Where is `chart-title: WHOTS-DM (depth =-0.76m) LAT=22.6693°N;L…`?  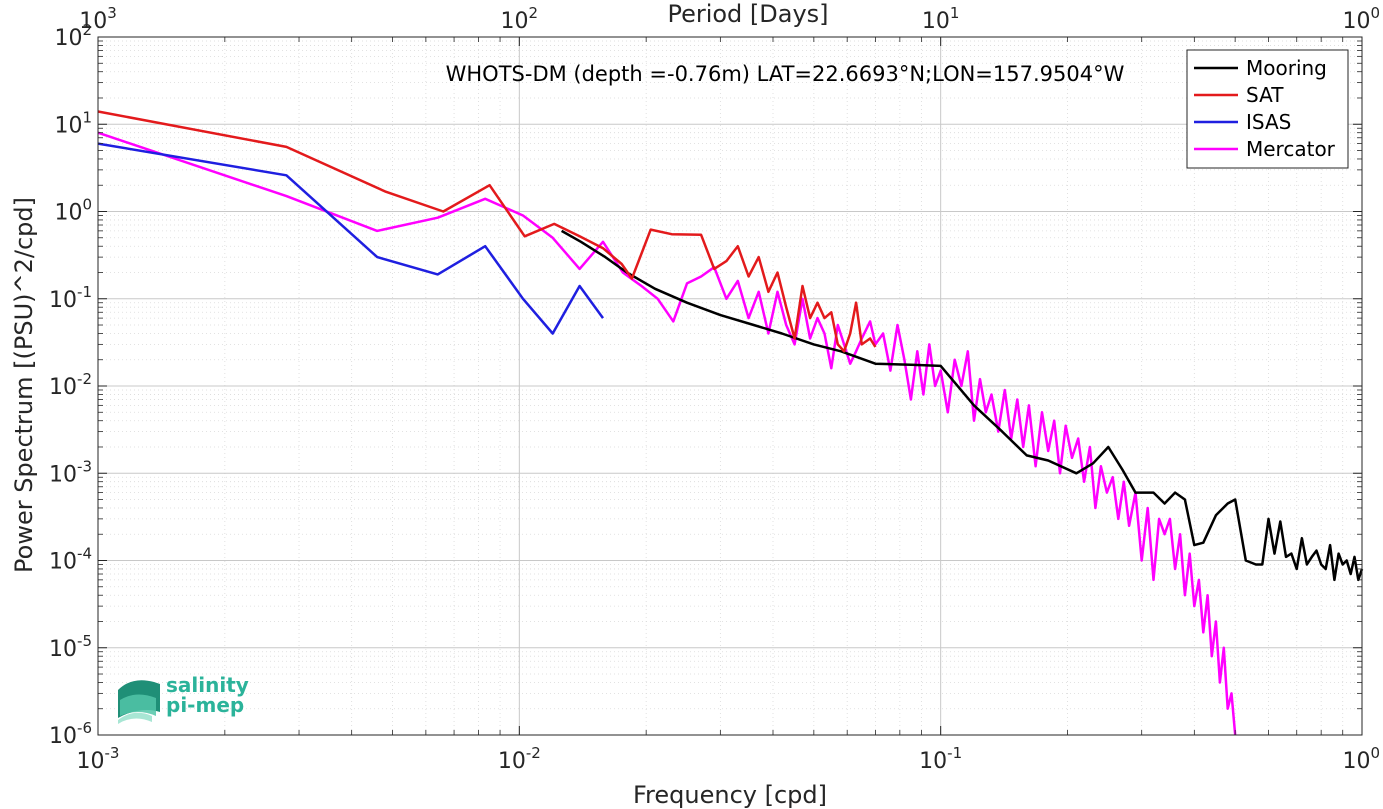 chart-title: WHOTS-DM (depth =-0.76m) LAT=22.6693°N;L… is located at coordinates (785, 74).